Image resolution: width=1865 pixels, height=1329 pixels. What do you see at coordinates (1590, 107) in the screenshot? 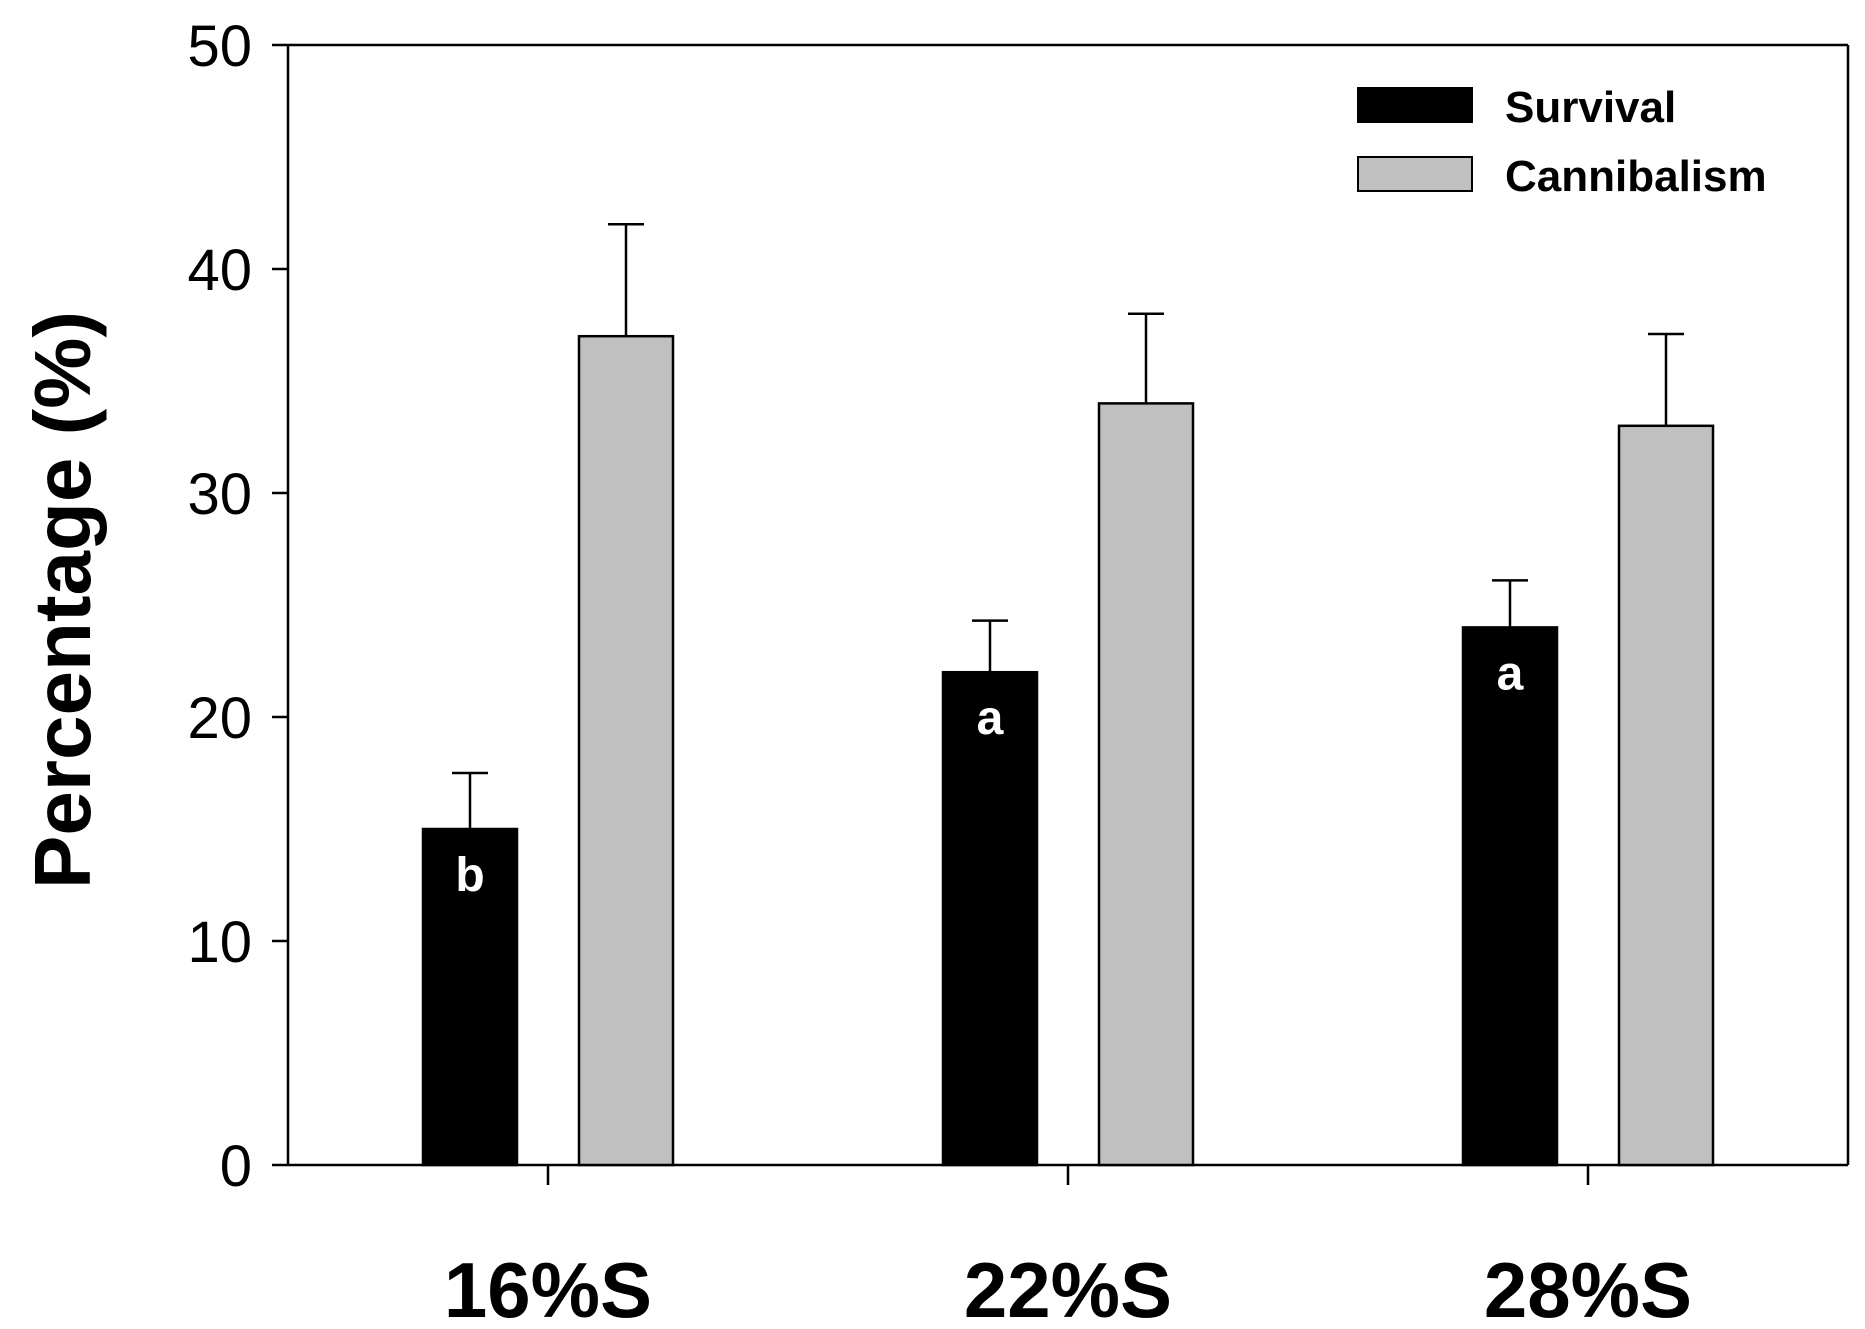
I see `legend-label-survival: Survival` at bounding box center [1590, 107].